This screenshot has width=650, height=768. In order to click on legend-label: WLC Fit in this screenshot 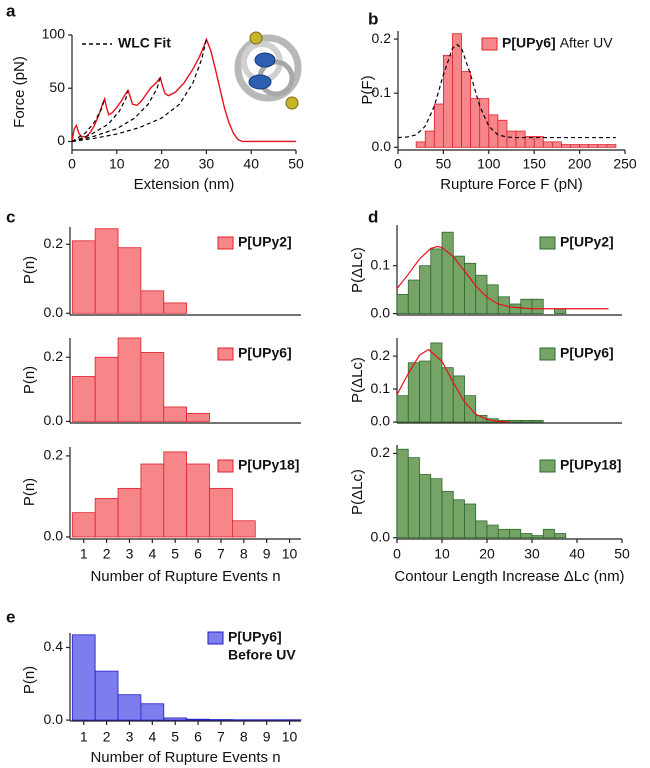, I will do `click(144, 43)`.